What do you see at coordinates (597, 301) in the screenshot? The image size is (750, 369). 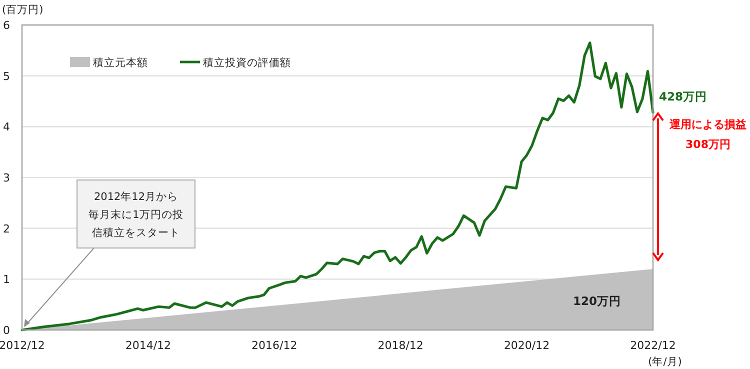 I see `annotation: 120万円` at bounding box center [597, 301].